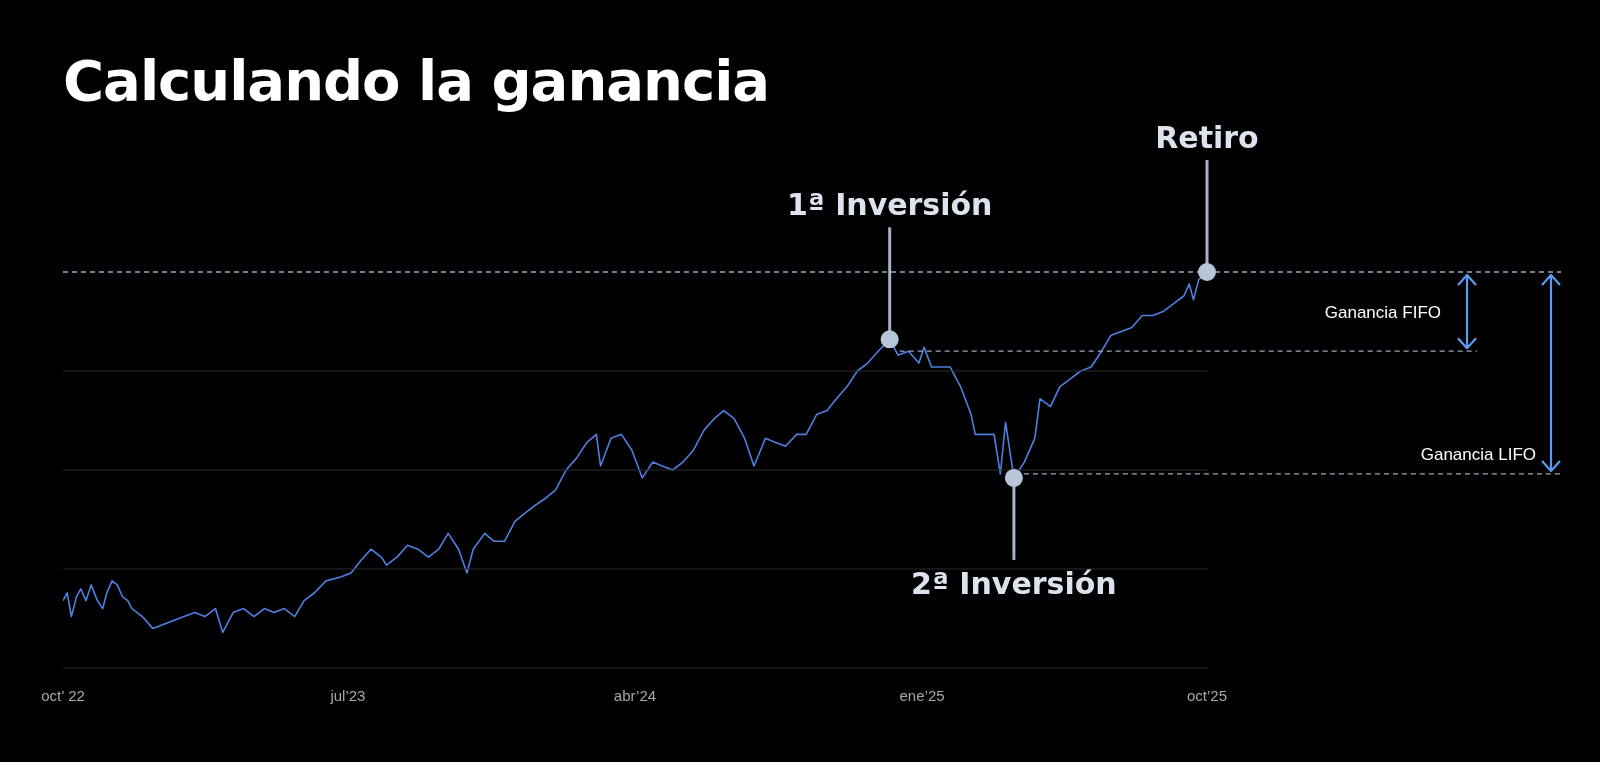 The width and height of the screenshot is (1600, 762). What do you see at coordinates (416, 80) in the screenshot?
I see `chart-title: Calculando la ganancia` at bounding box center [416, 80].